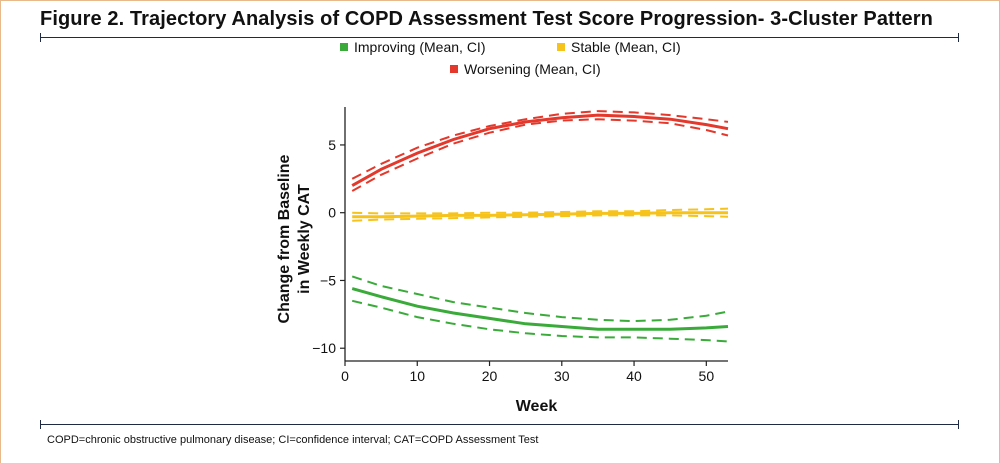 The height and width of the screenshot is (463, 1000). I want to click on y-tick-label: −5, so click(328, 280).